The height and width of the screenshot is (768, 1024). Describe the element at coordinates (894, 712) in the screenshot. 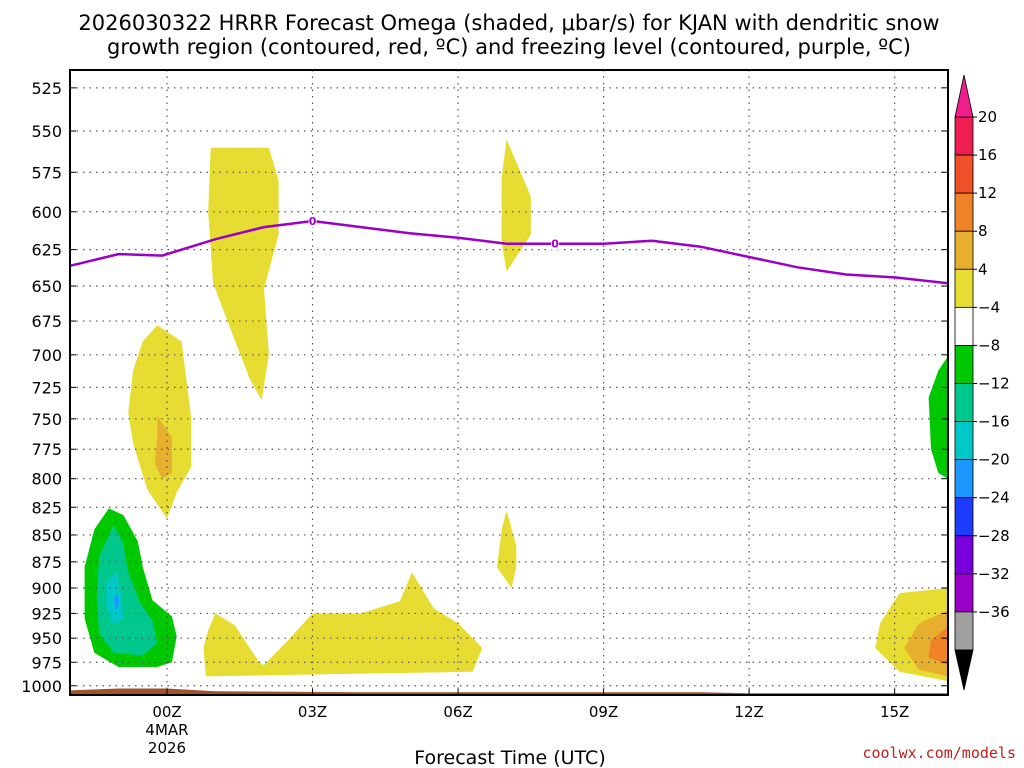

I see `x-tick-label: 15Z` at that location.